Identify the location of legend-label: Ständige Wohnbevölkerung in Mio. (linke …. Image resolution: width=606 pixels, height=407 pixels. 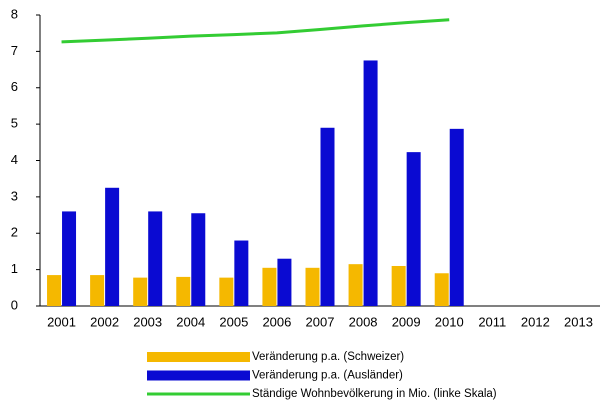
(374, 394).